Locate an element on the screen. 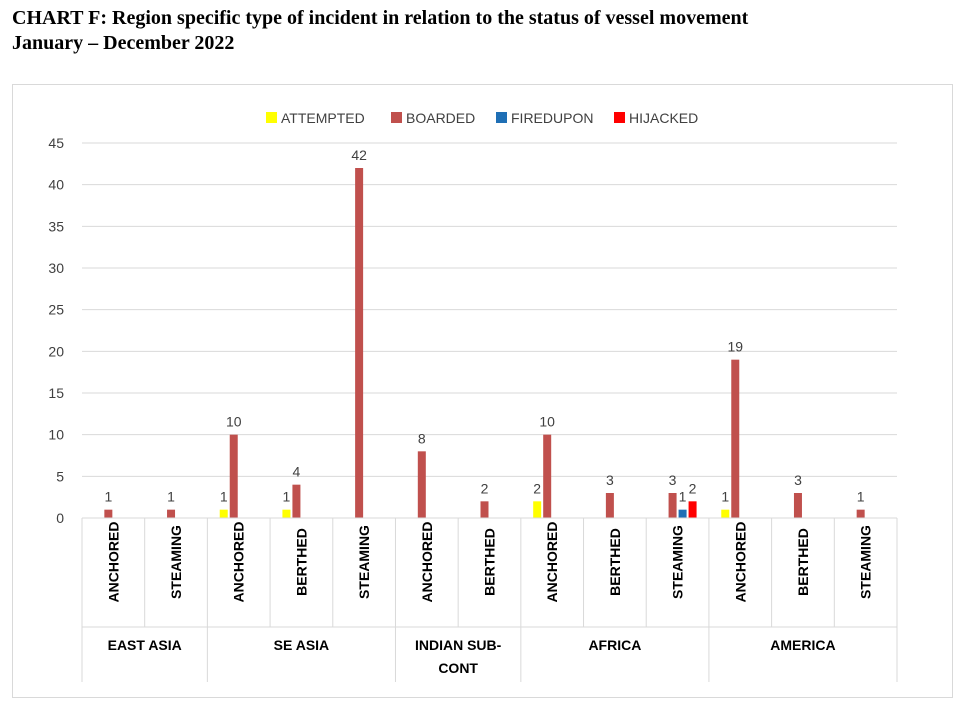  data-label-boarded-1: 1 is located at coordinates (171, 497).